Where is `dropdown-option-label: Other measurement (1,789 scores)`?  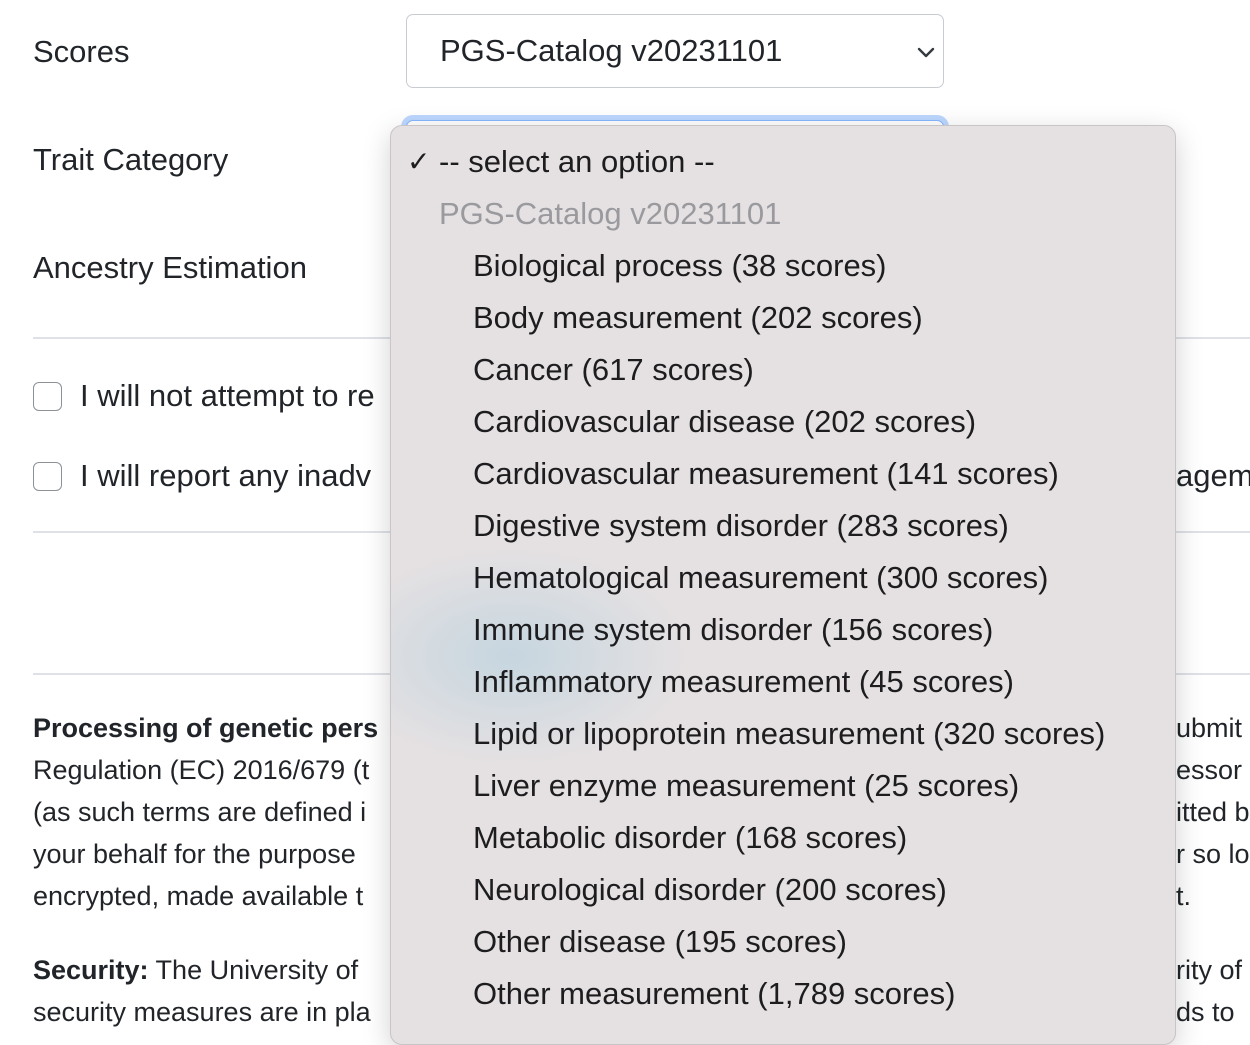 dropdown-option-label: Other measurement (1,789 scores) is located at coordinates (714, 993).